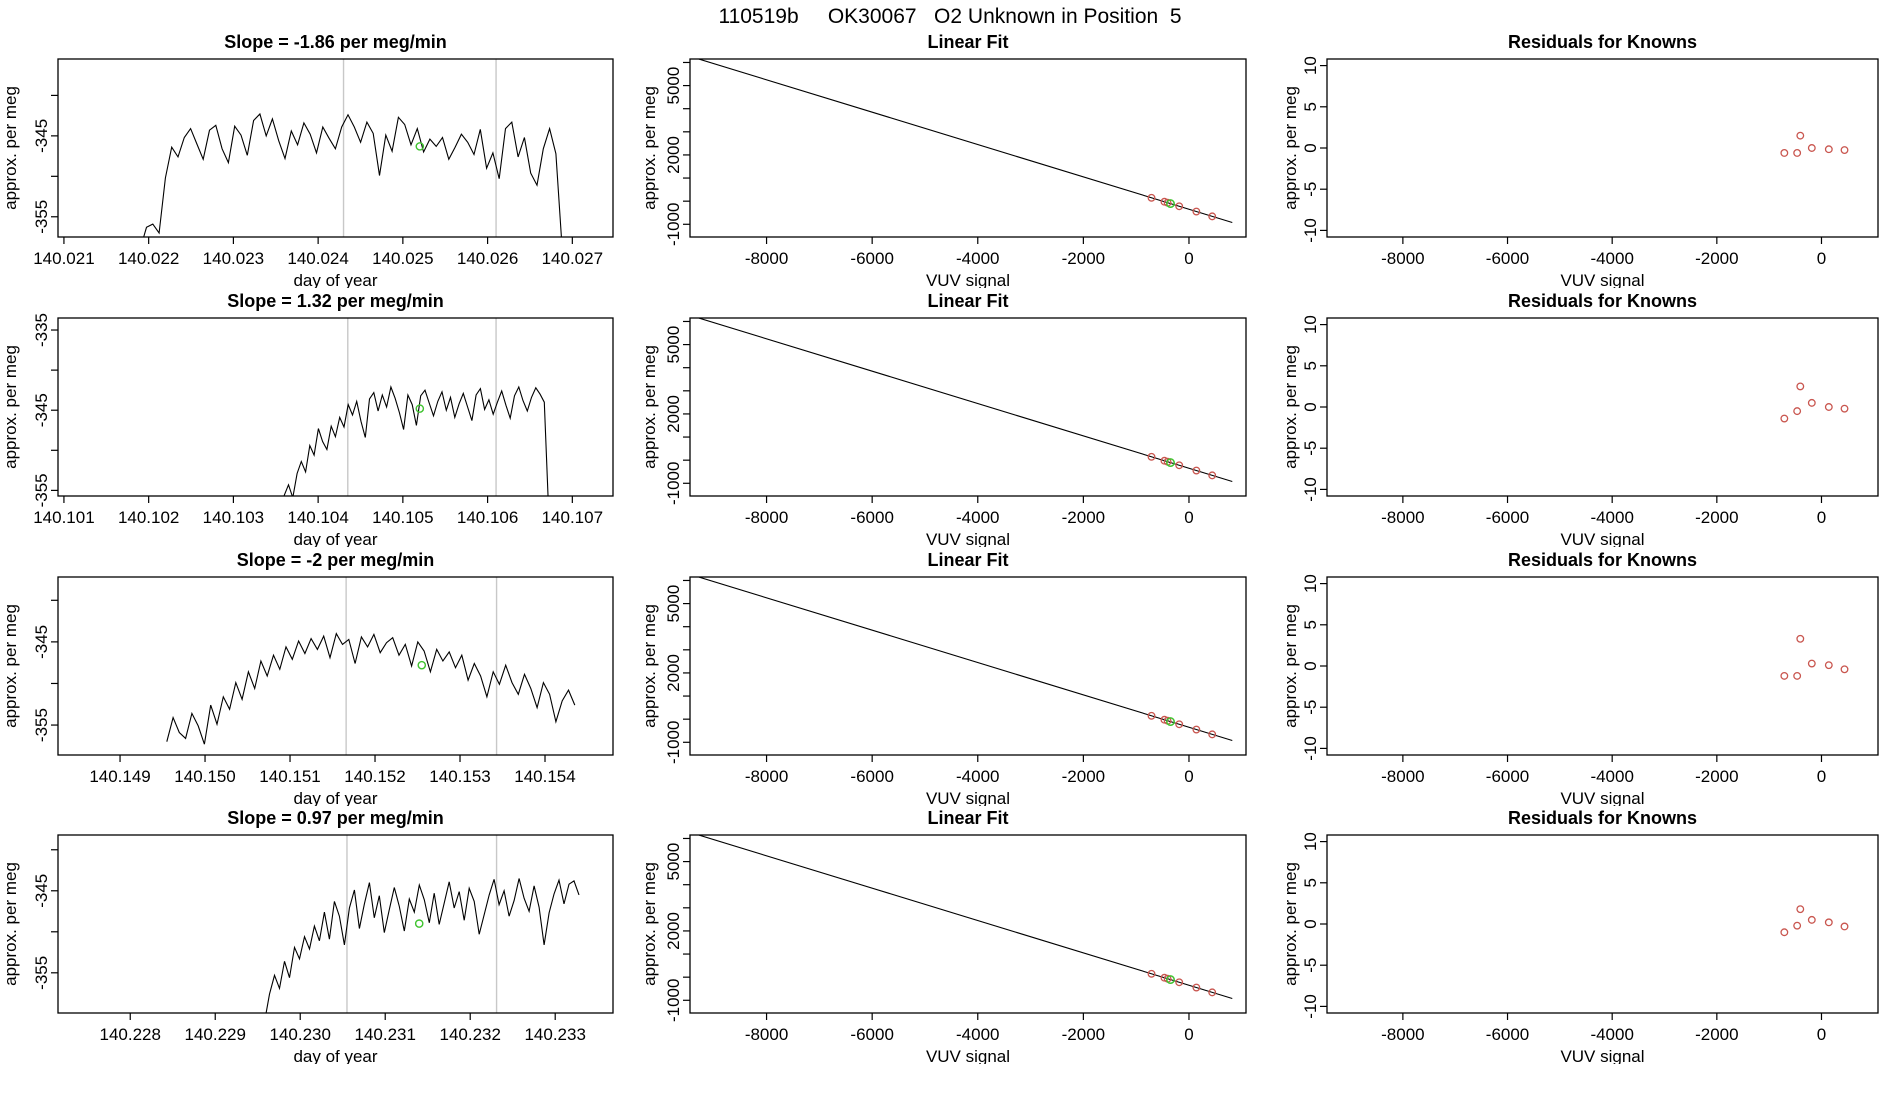  What do you see at coordinates (487, 517) in the screenshot?
I see `x-tick-label: 140.106` at bounding box center [487, 517].